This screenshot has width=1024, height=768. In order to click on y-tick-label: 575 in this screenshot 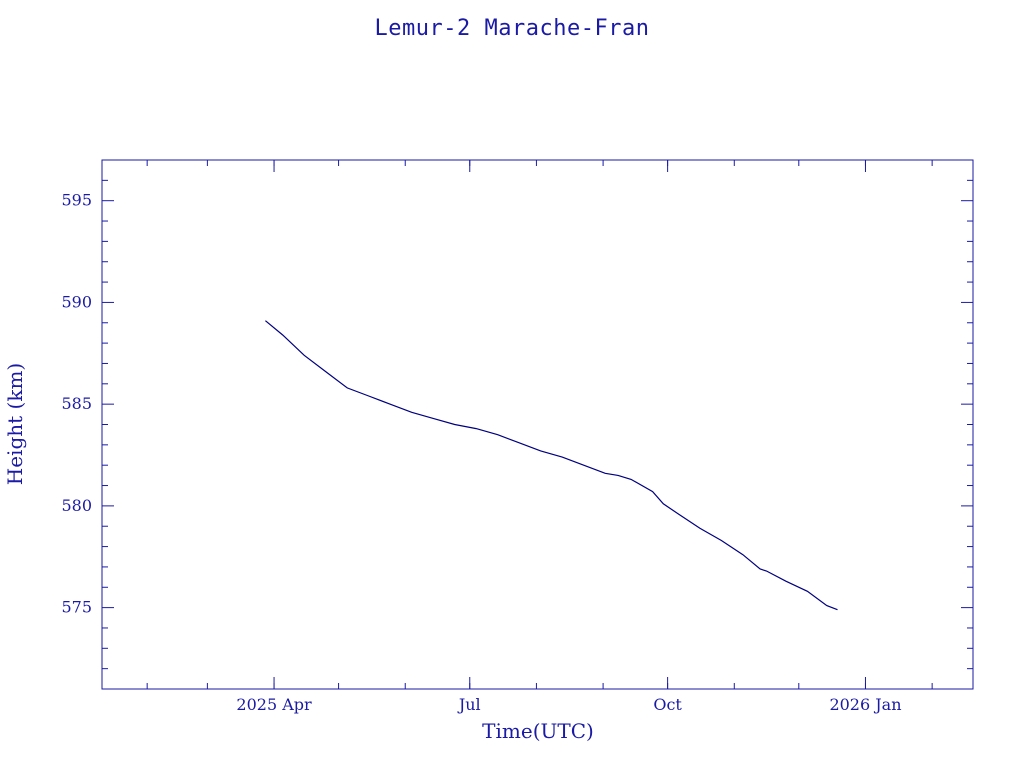, I will do `click(76, 607)`.